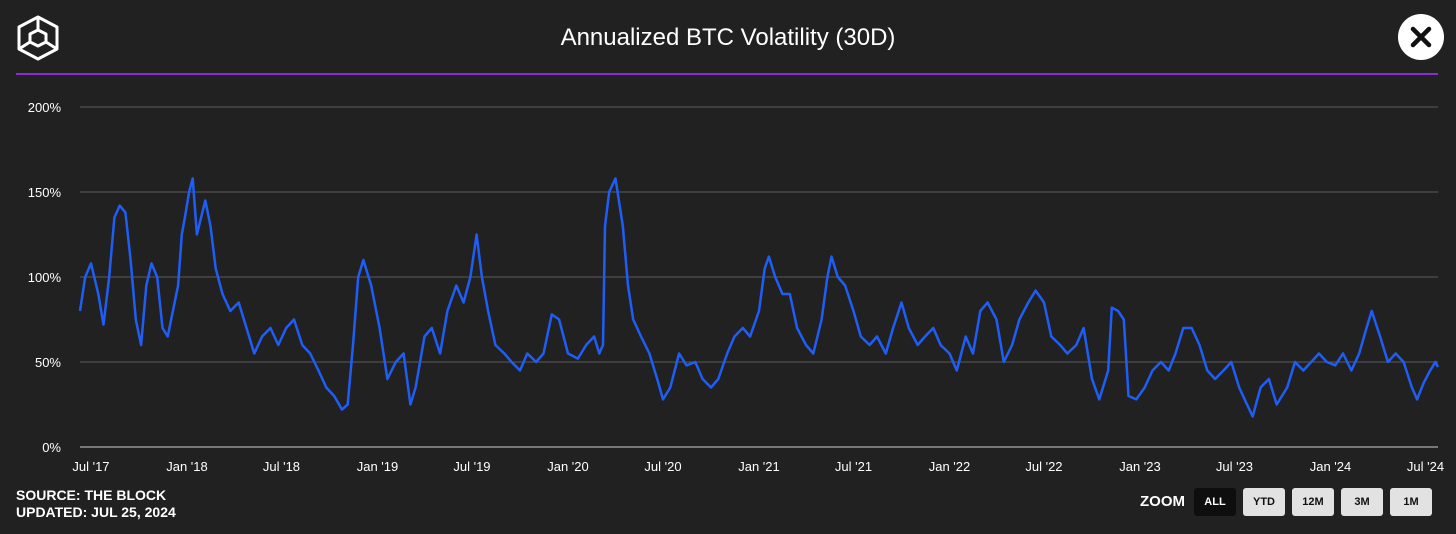 This screenshot has height=534, width=1456. Describe the element at coordinates (96, 512) in the screenshot. I see `updated-text: UPDATED: JUL 25, 2024` at that location.